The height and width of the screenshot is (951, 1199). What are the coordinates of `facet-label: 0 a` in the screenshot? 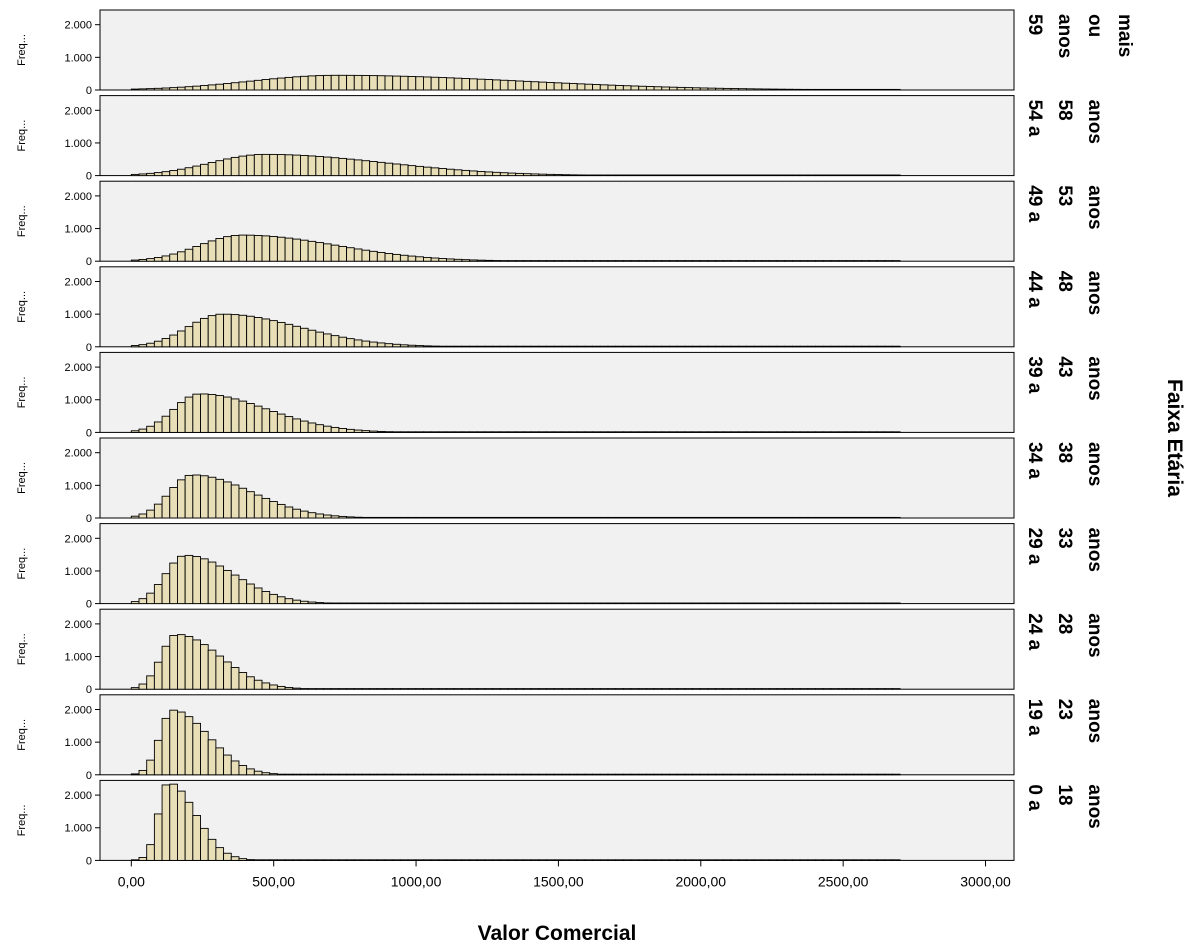 It's located at (1034, 797).